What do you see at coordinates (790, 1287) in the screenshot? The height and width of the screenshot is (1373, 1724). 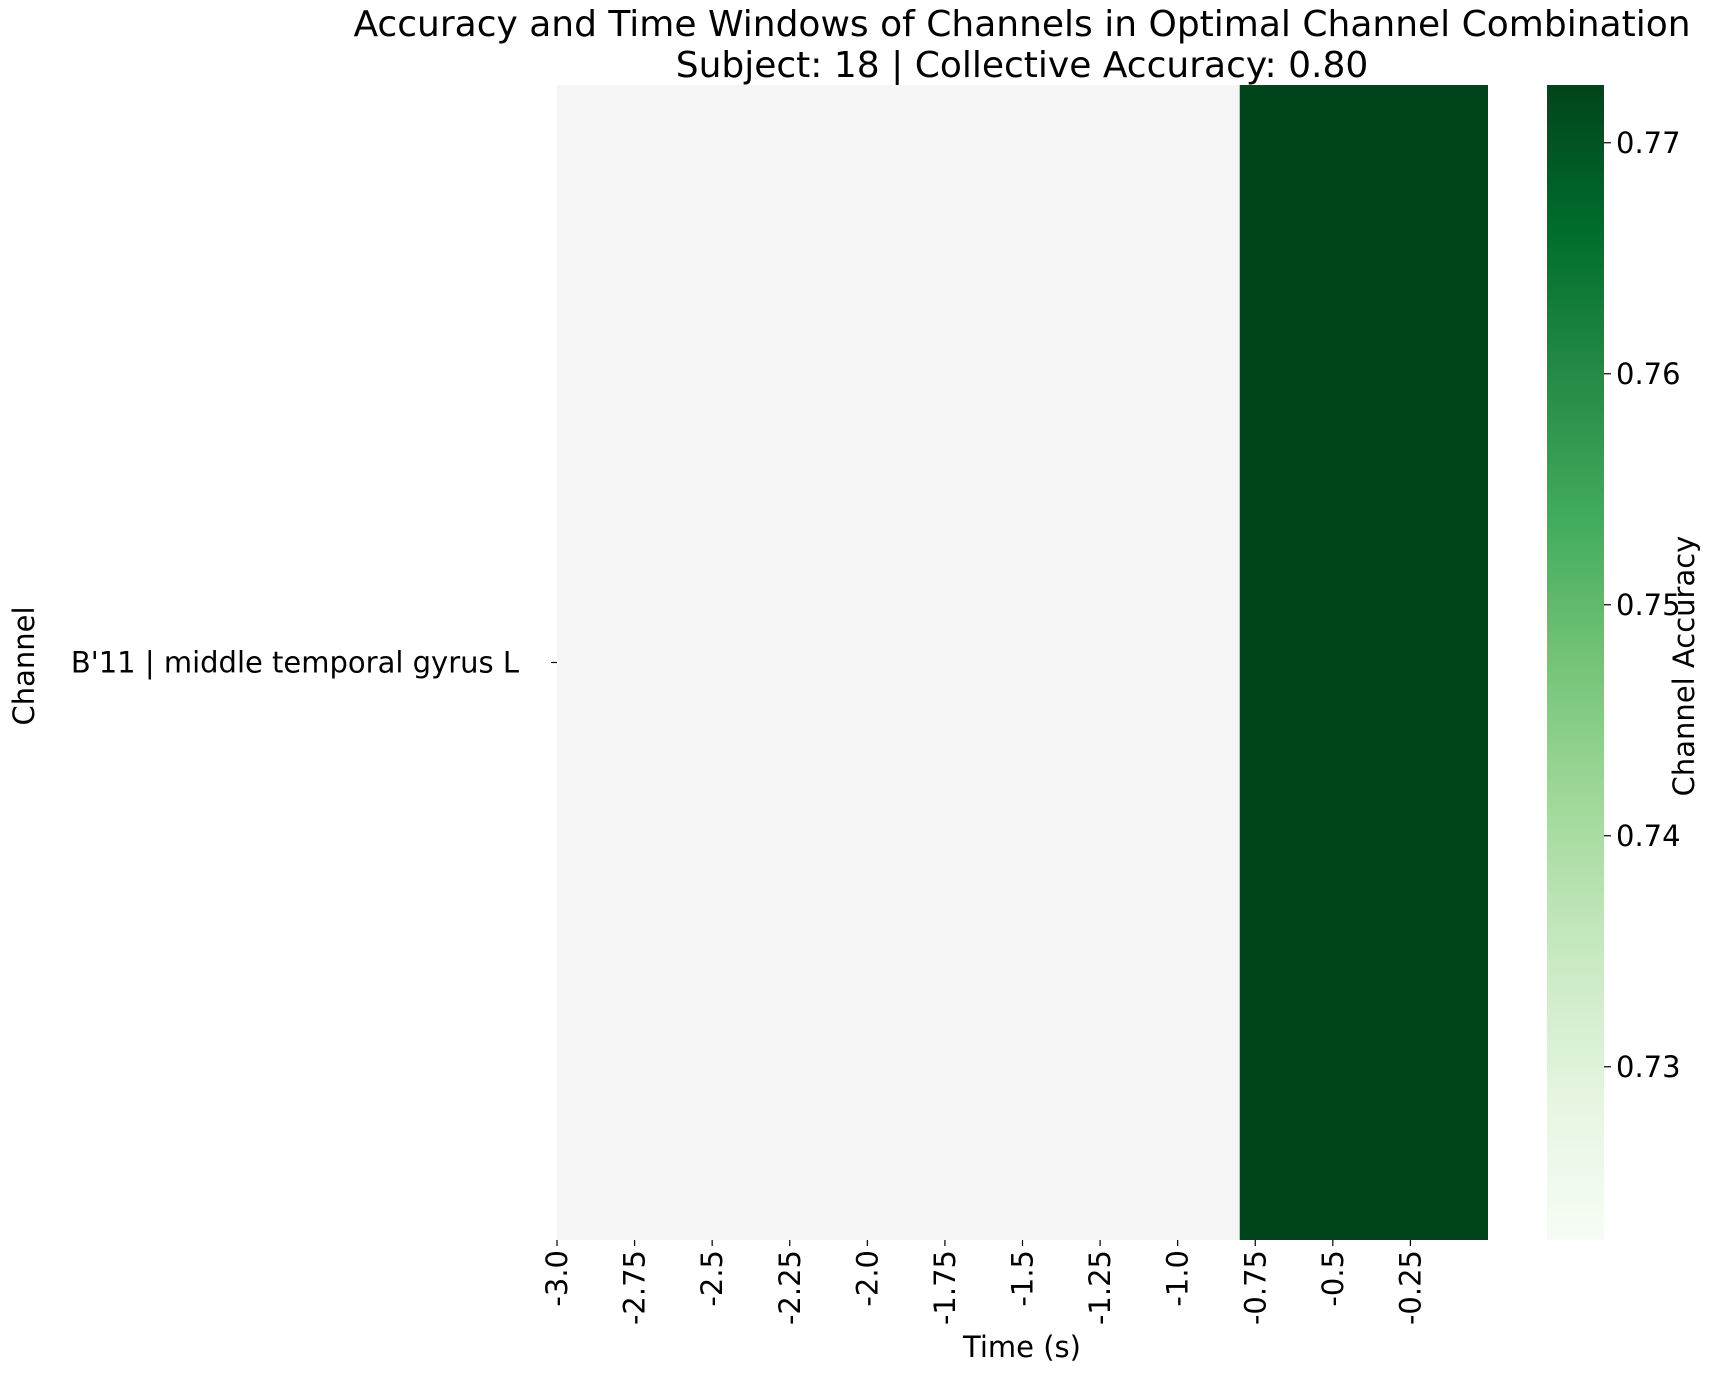 I see `x-tick-label: -2.25` at bounding box center [790, 1287].